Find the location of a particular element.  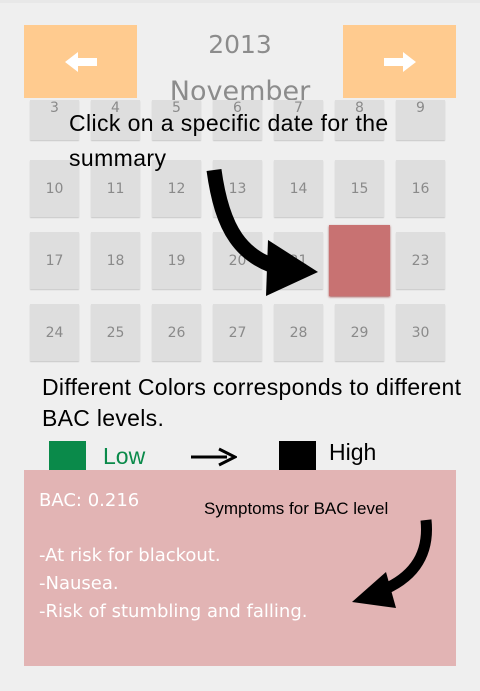

day-number: 28 is located at coordinates (298, 332).